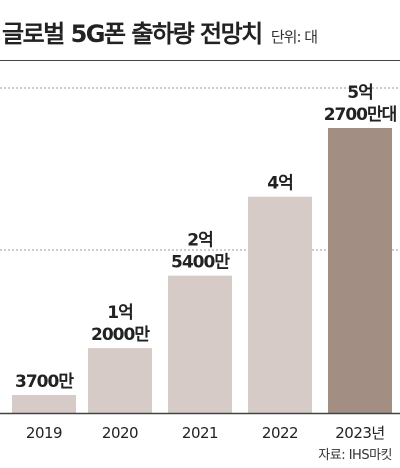  Describe the element at coordinates (280, 433) in the screenshot. I see `x-tick-label-2022: 2022` at that location.